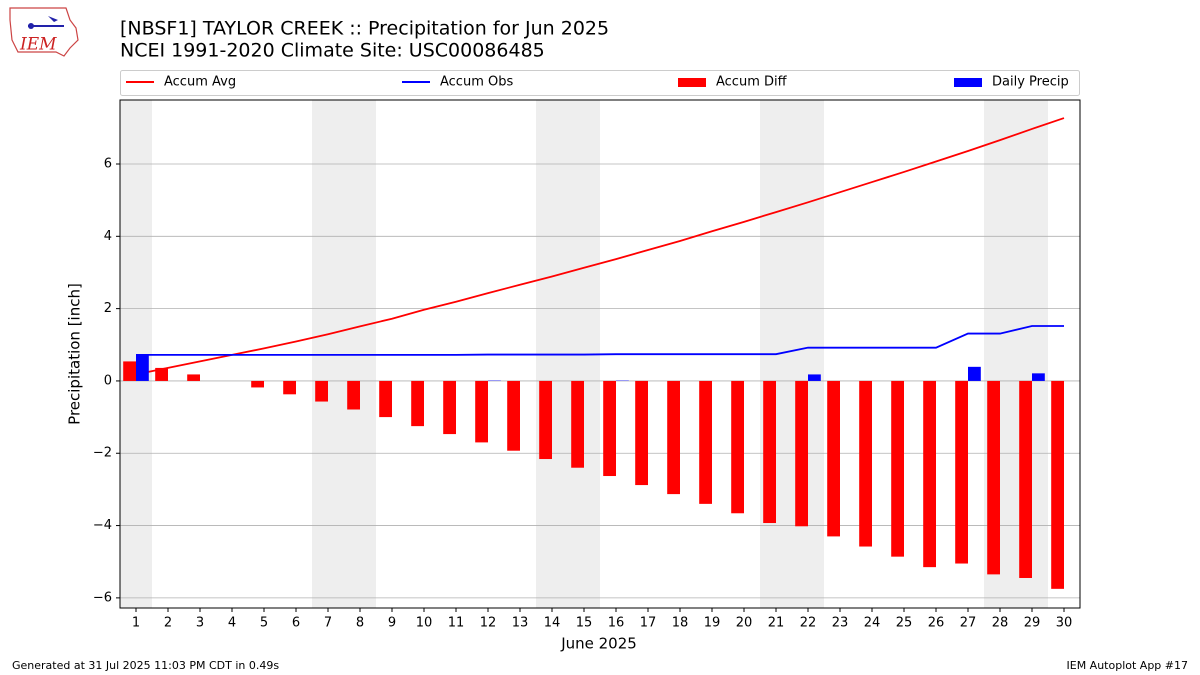 Image resolution: width=1200 pixels, height=675 pixels. I want to click on x-tick-label: 19, so click(712, 623).